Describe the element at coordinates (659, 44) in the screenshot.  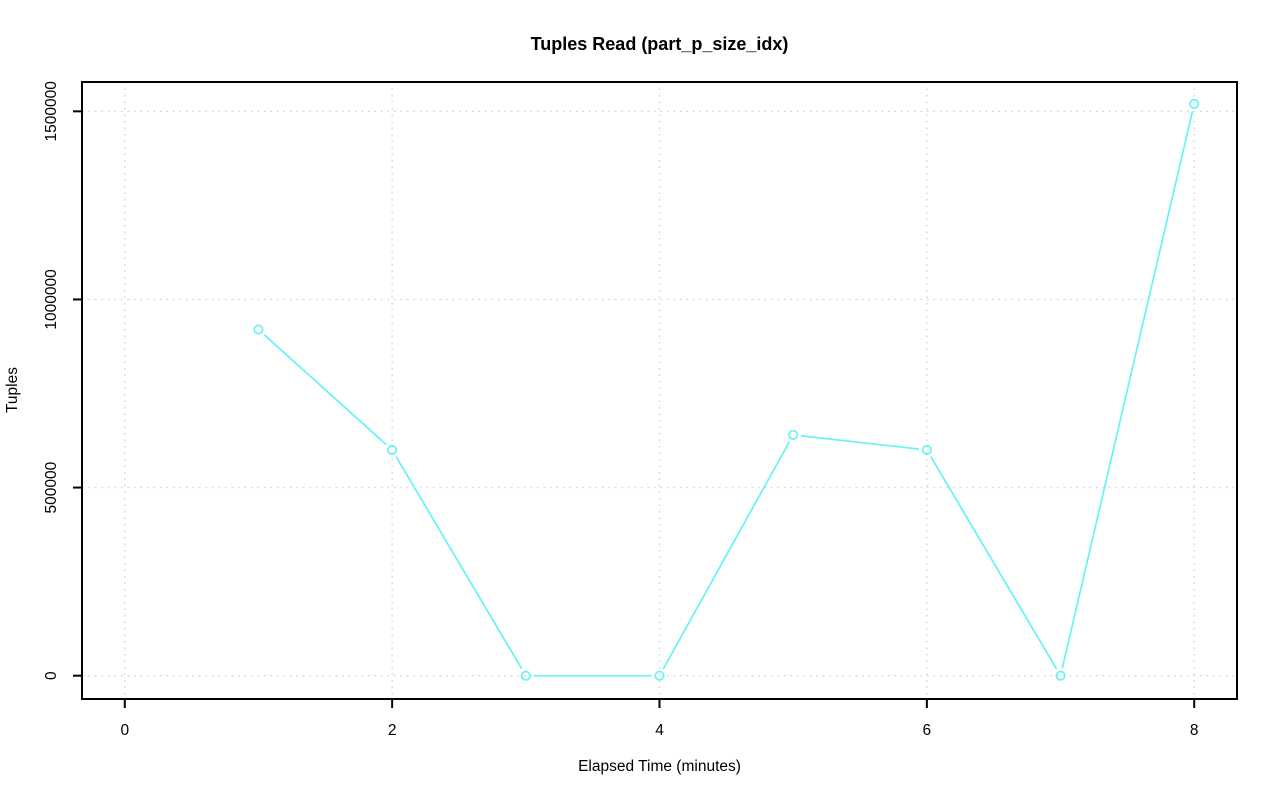
I see `chart-title: Tuples Read (part_p_size_idx)` at that location.